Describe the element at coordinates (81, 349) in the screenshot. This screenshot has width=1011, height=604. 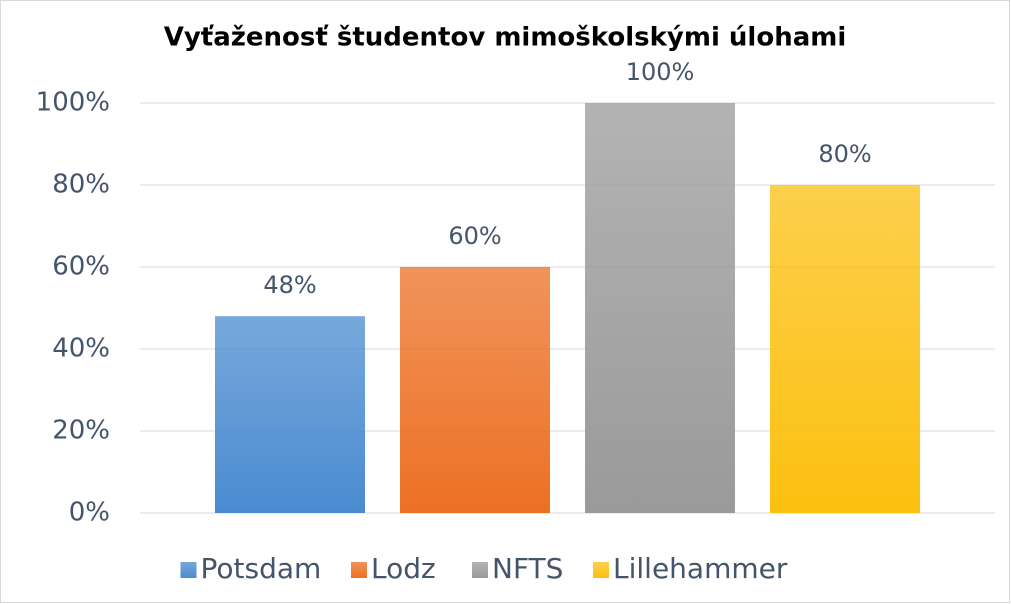
I see `y-tick-label: 40%` at that location.